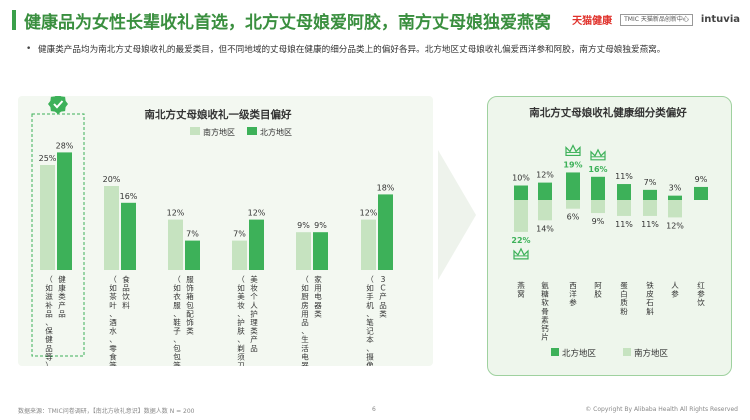  What do you see at coordinates (14, 20) in the screenshot?
I see `title-accent-bar` at bounding box center [14, 20].